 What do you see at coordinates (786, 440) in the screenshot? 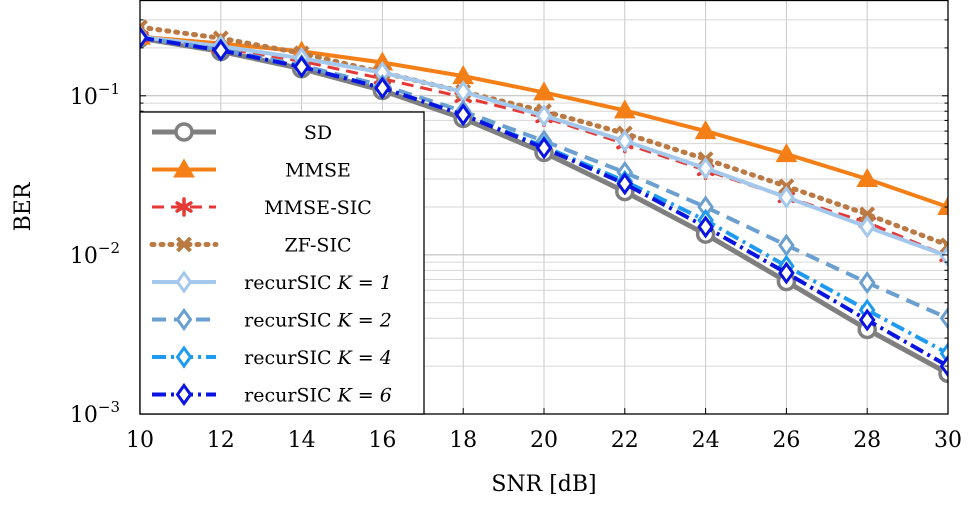
I see `x-tick-label: 26` at bounding box center [786, 440].